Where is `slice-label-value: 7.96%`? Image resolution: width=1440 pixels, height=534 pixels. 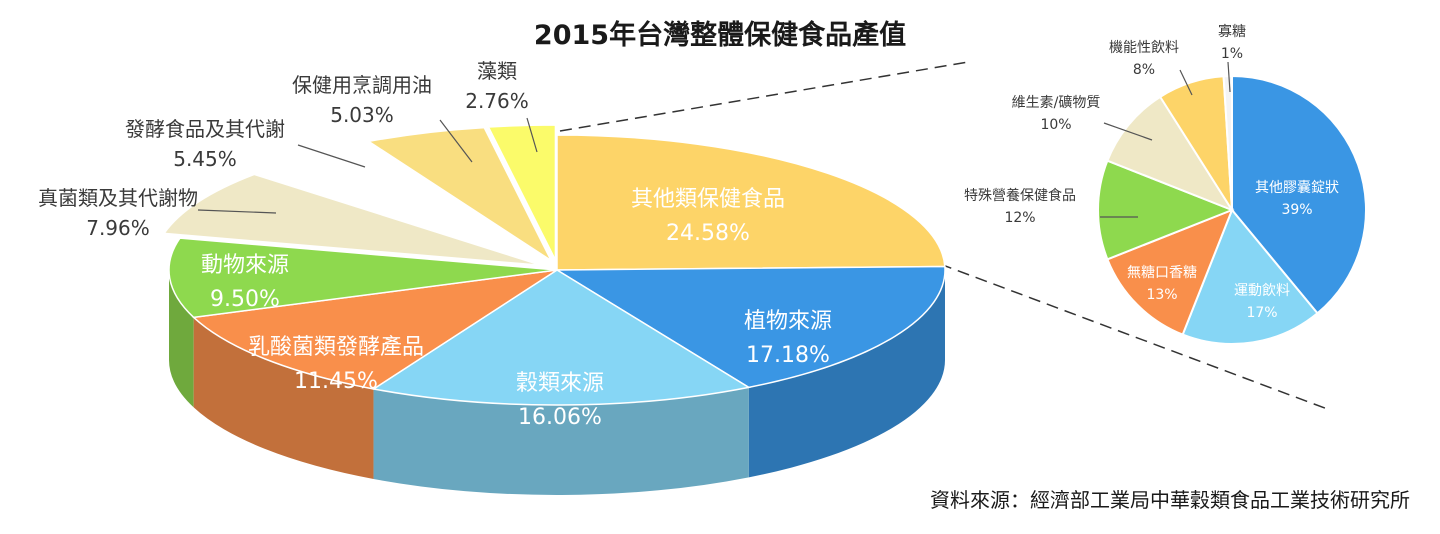
slice-label-value: 7.96% is located at coordinates (118, 228).